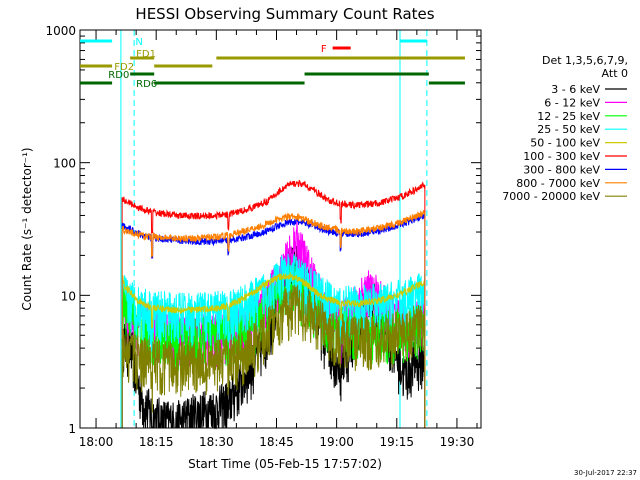 This screenshot has height=480, width=640. What do you see at coordinates (124, 67) in the screenshot?
I see `status-bar-label: FD2` at bounding box center [124, 67].